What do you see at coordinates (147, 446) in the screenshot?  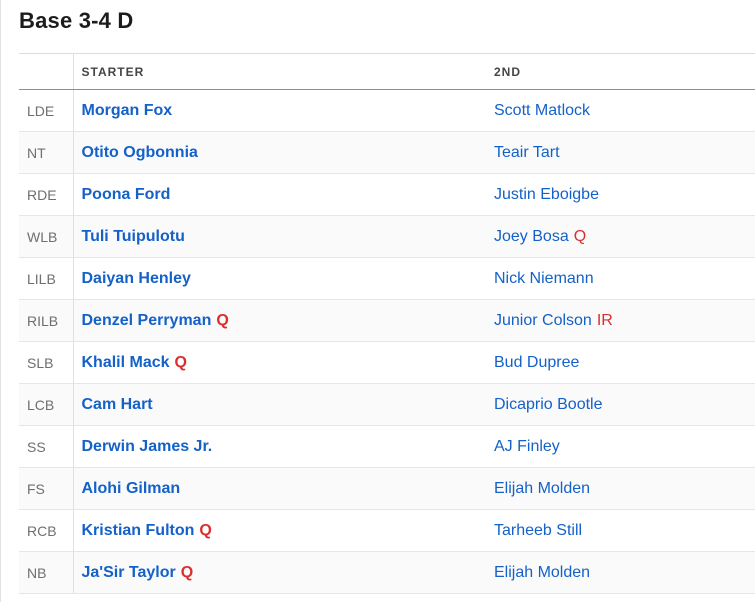 I see `starter-player-link: Derwin James Jr.` at bounding box center [147, 446].